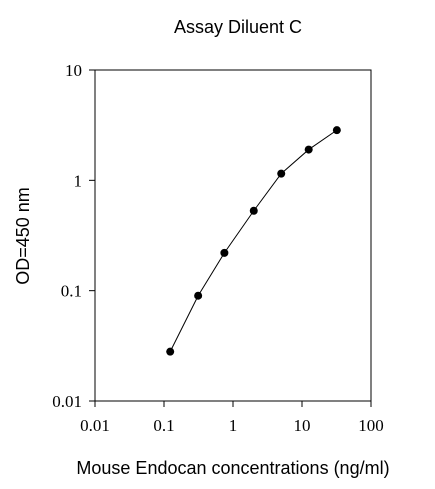 Image resolution: width=435 pixels, height=489 pixels. I want to click on chart-title: Assay Diluent C, so click(238, 27).